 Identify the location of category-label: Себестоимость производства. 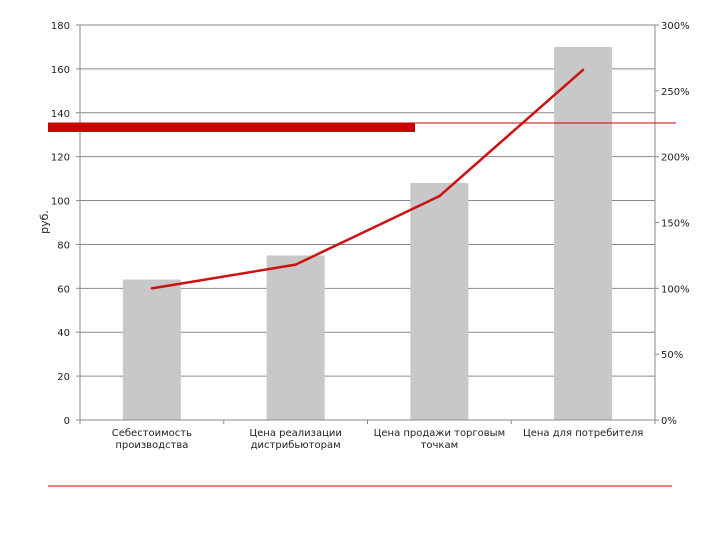
(152, 439).